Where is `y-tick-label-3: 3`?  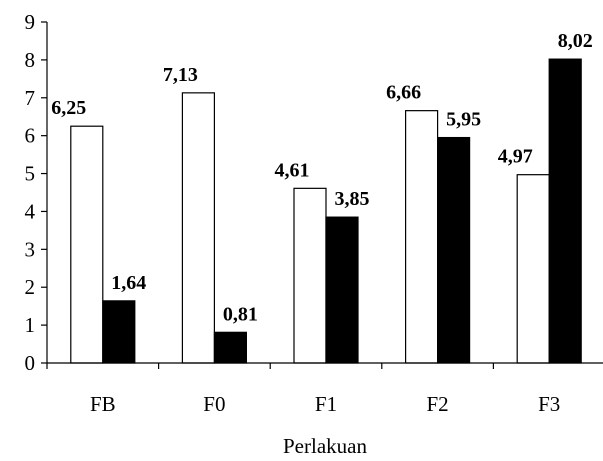
y-tick-label-3: 3 is located at coordinates (30, 249).